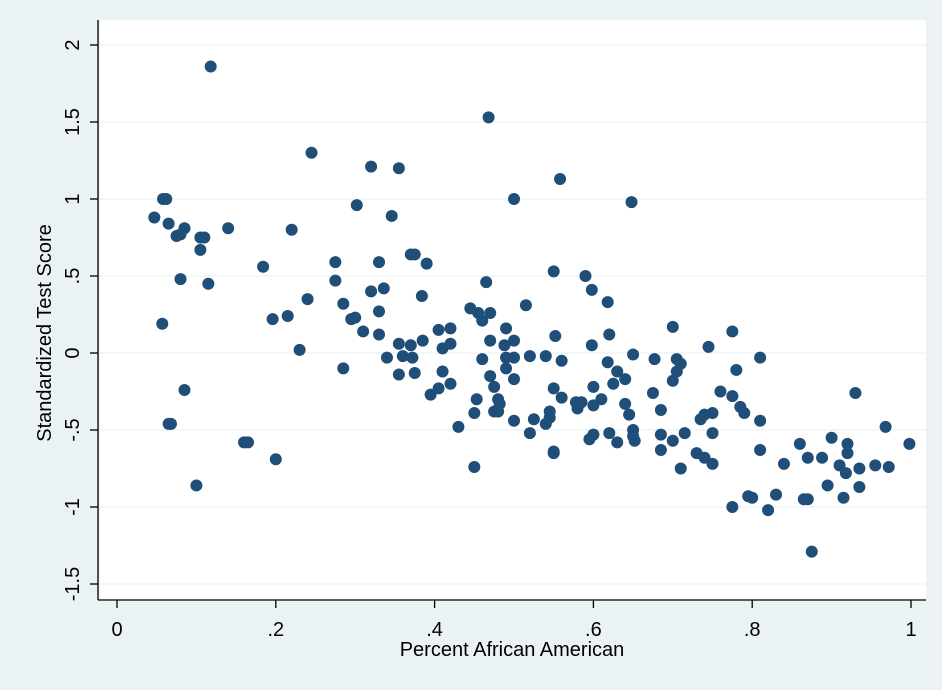 The width and height of the screenshot is (942, 690). What do you see at coordinates (434, 630) in the screenshot?
I see `x-tick-label: .4` at bounding box center [434, 630].